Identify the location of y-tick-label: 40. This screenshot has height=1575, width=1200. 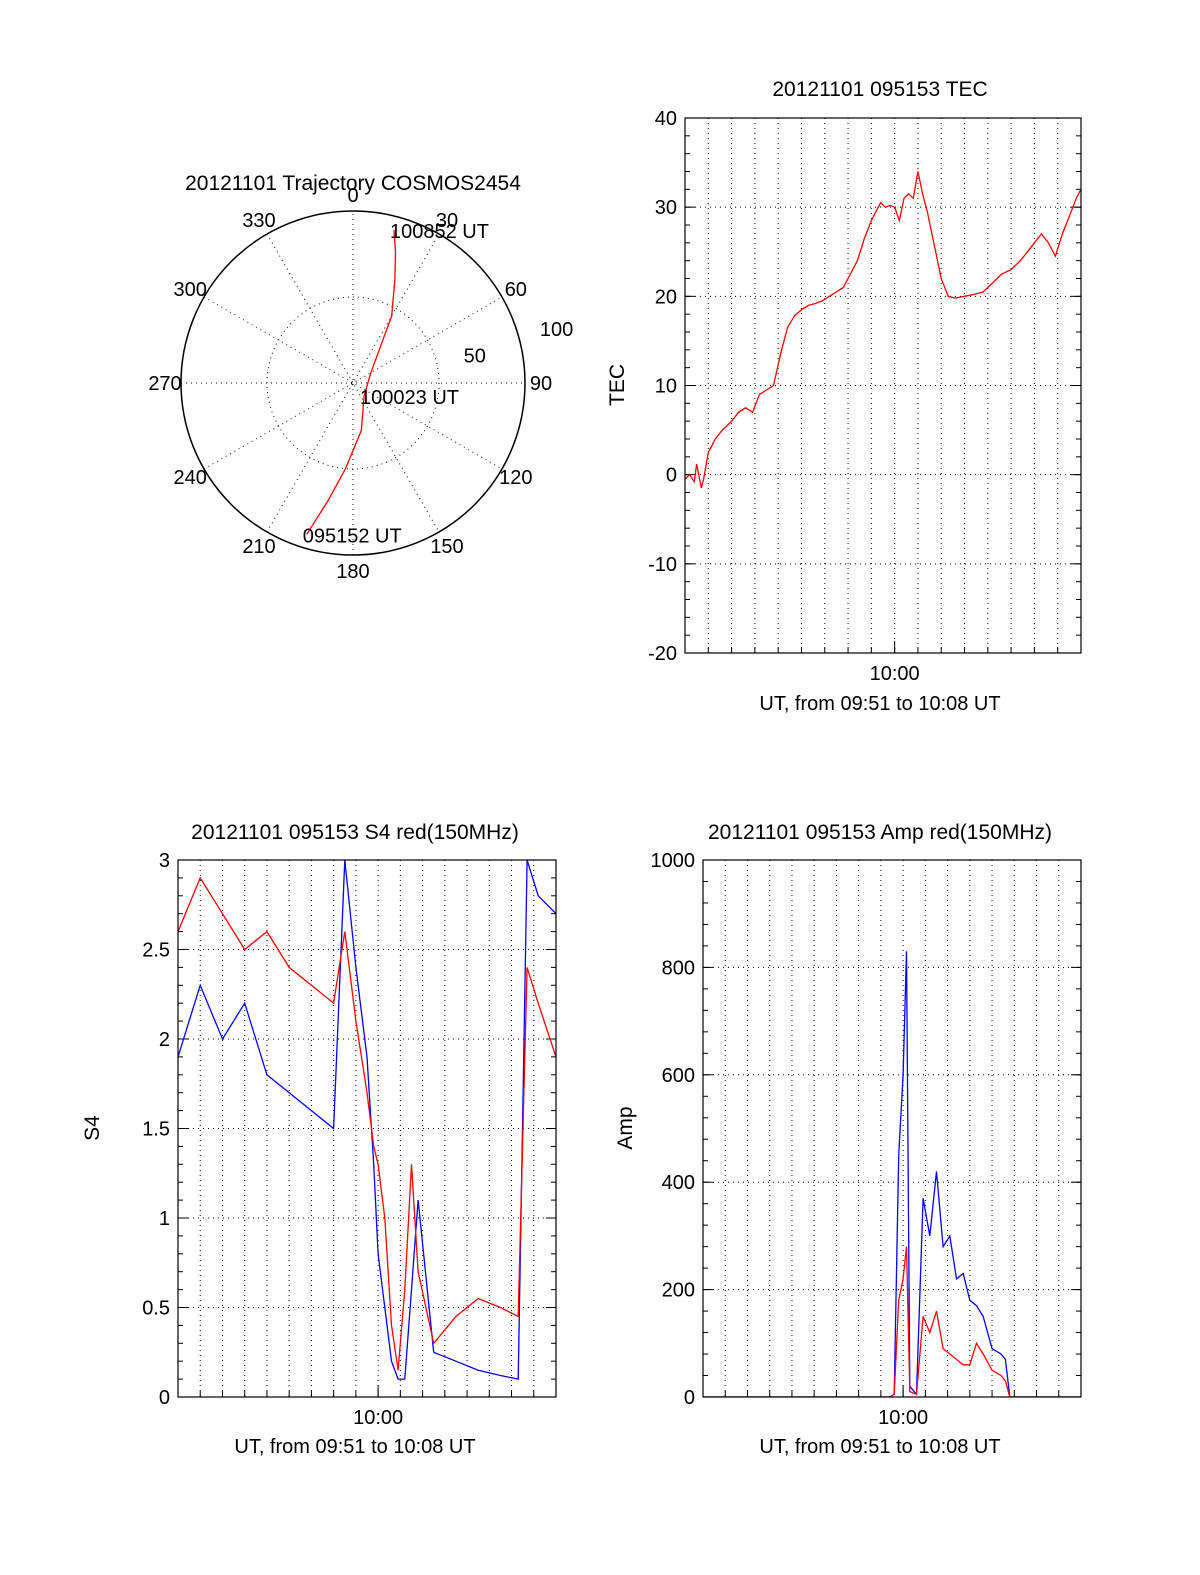
(666, 119).